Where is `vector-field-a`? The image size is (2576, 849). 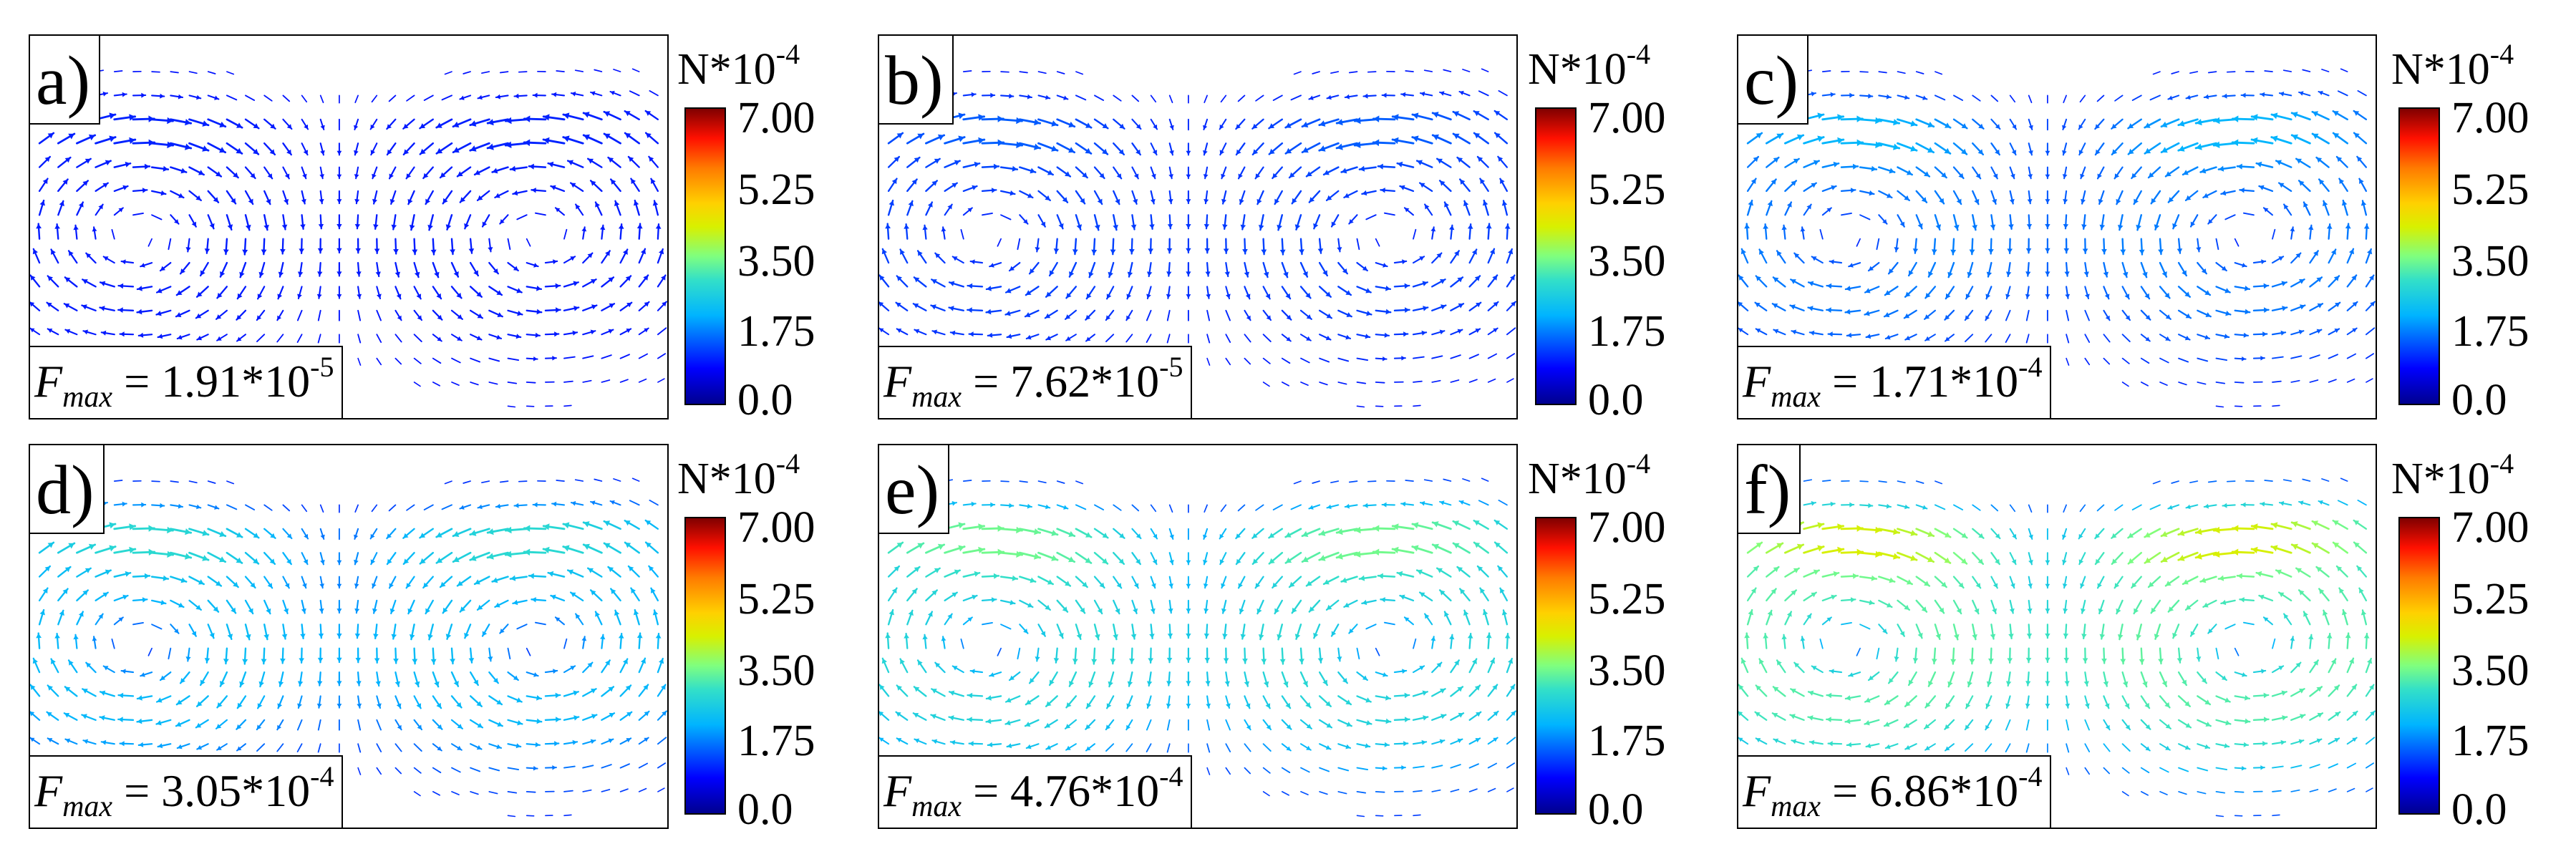
vector-field-a is located at coordinates (348, 238).